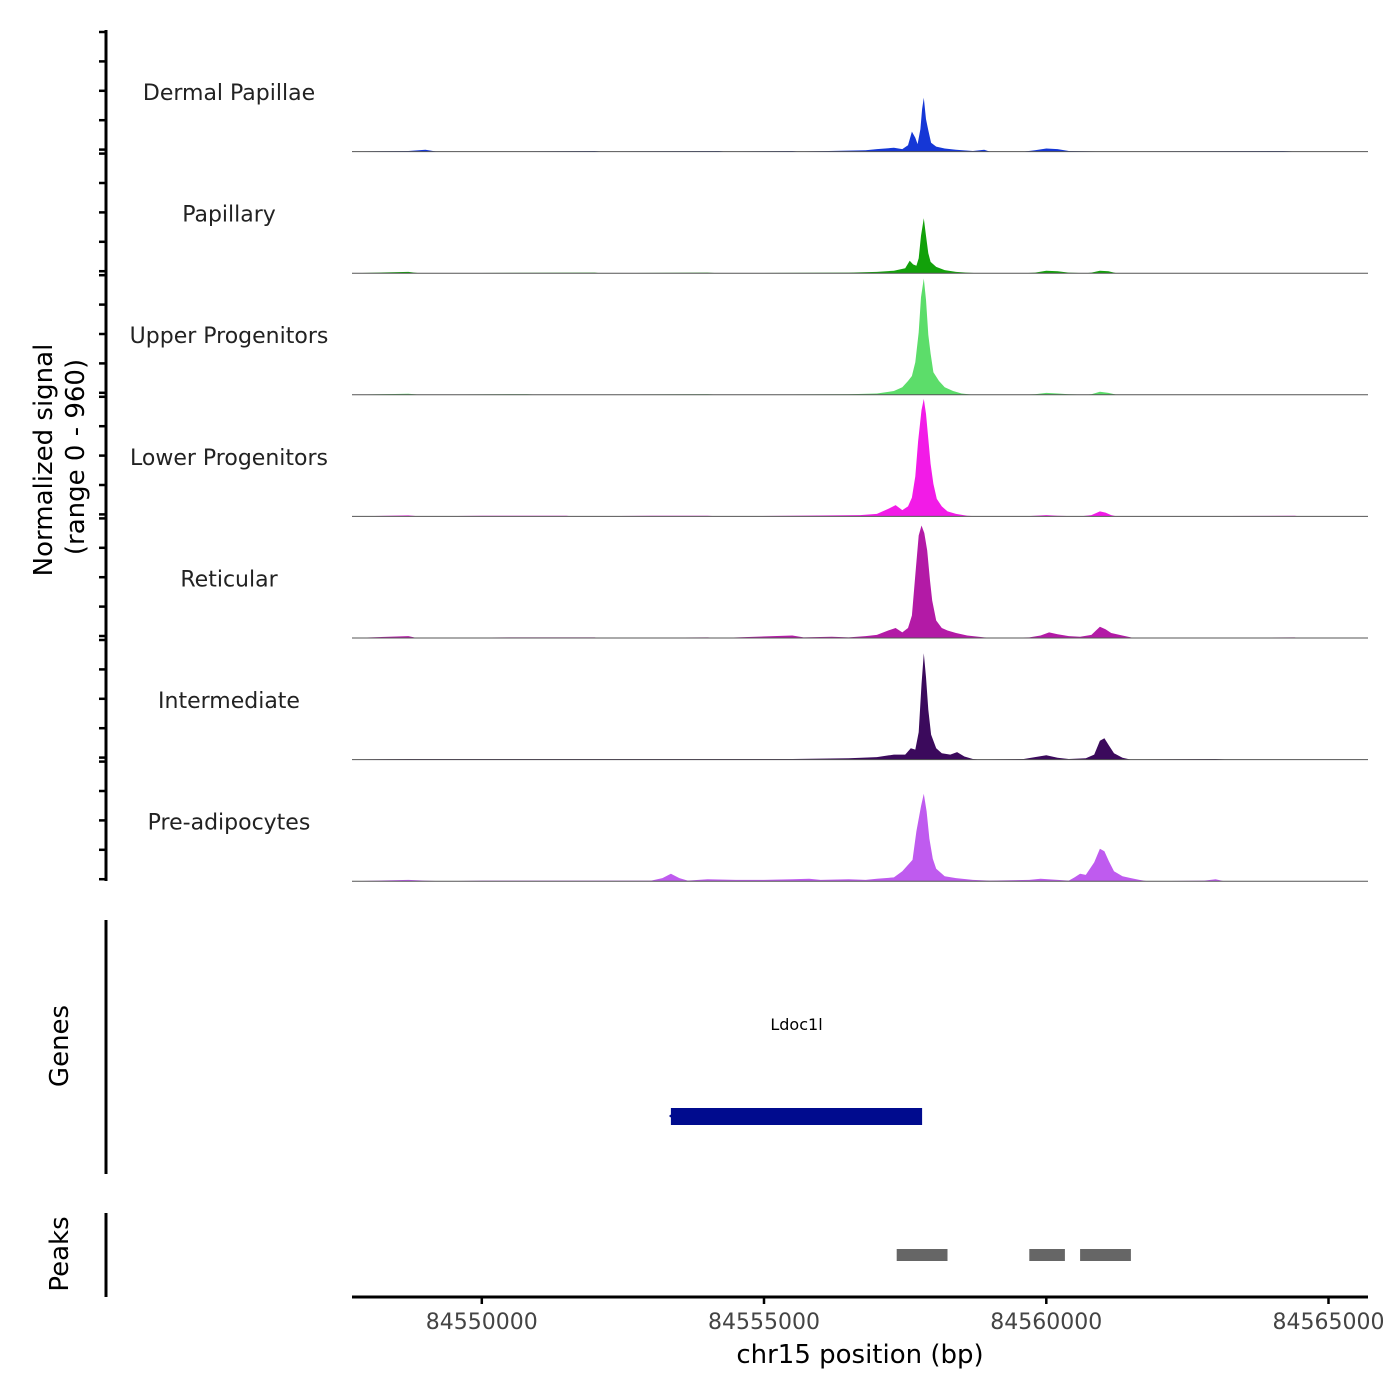 Image resolution: width=1400 pixels, height=1400 pixels. I want to click on gene-strand-arrow, so click(672, 1116).